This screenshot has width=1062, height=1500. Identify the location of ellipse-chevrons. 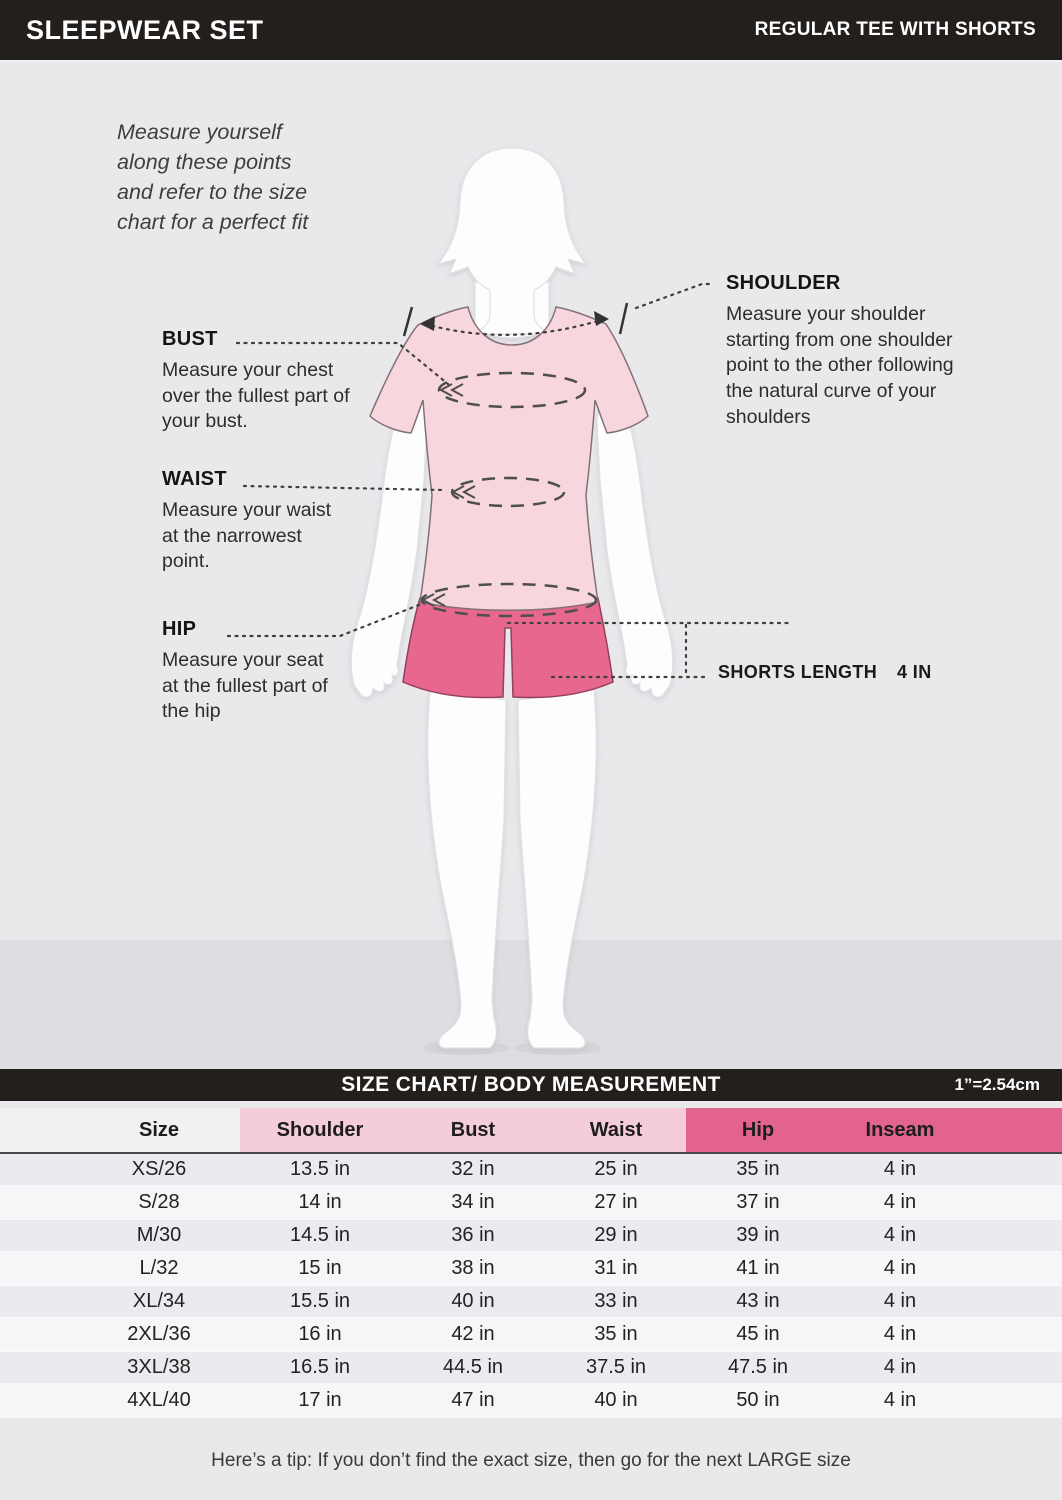
(448, 495).